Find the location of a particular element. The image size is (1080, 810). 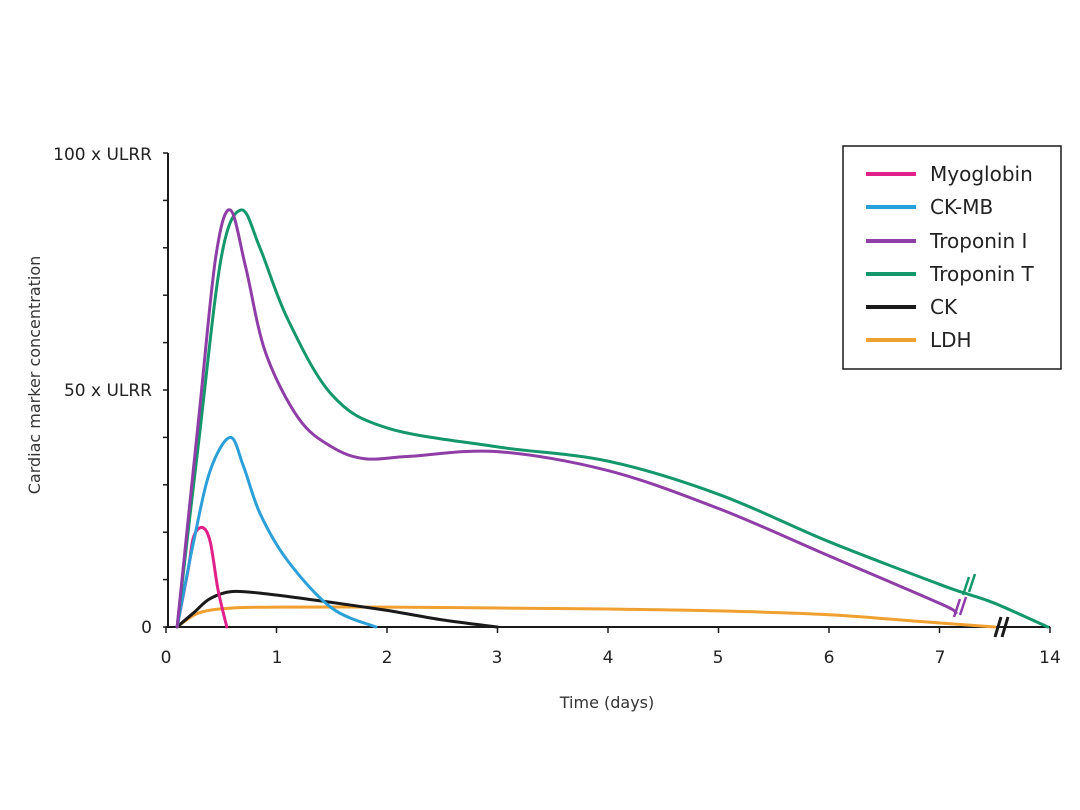

x-tick-marks is located at coordinates (608, 630).